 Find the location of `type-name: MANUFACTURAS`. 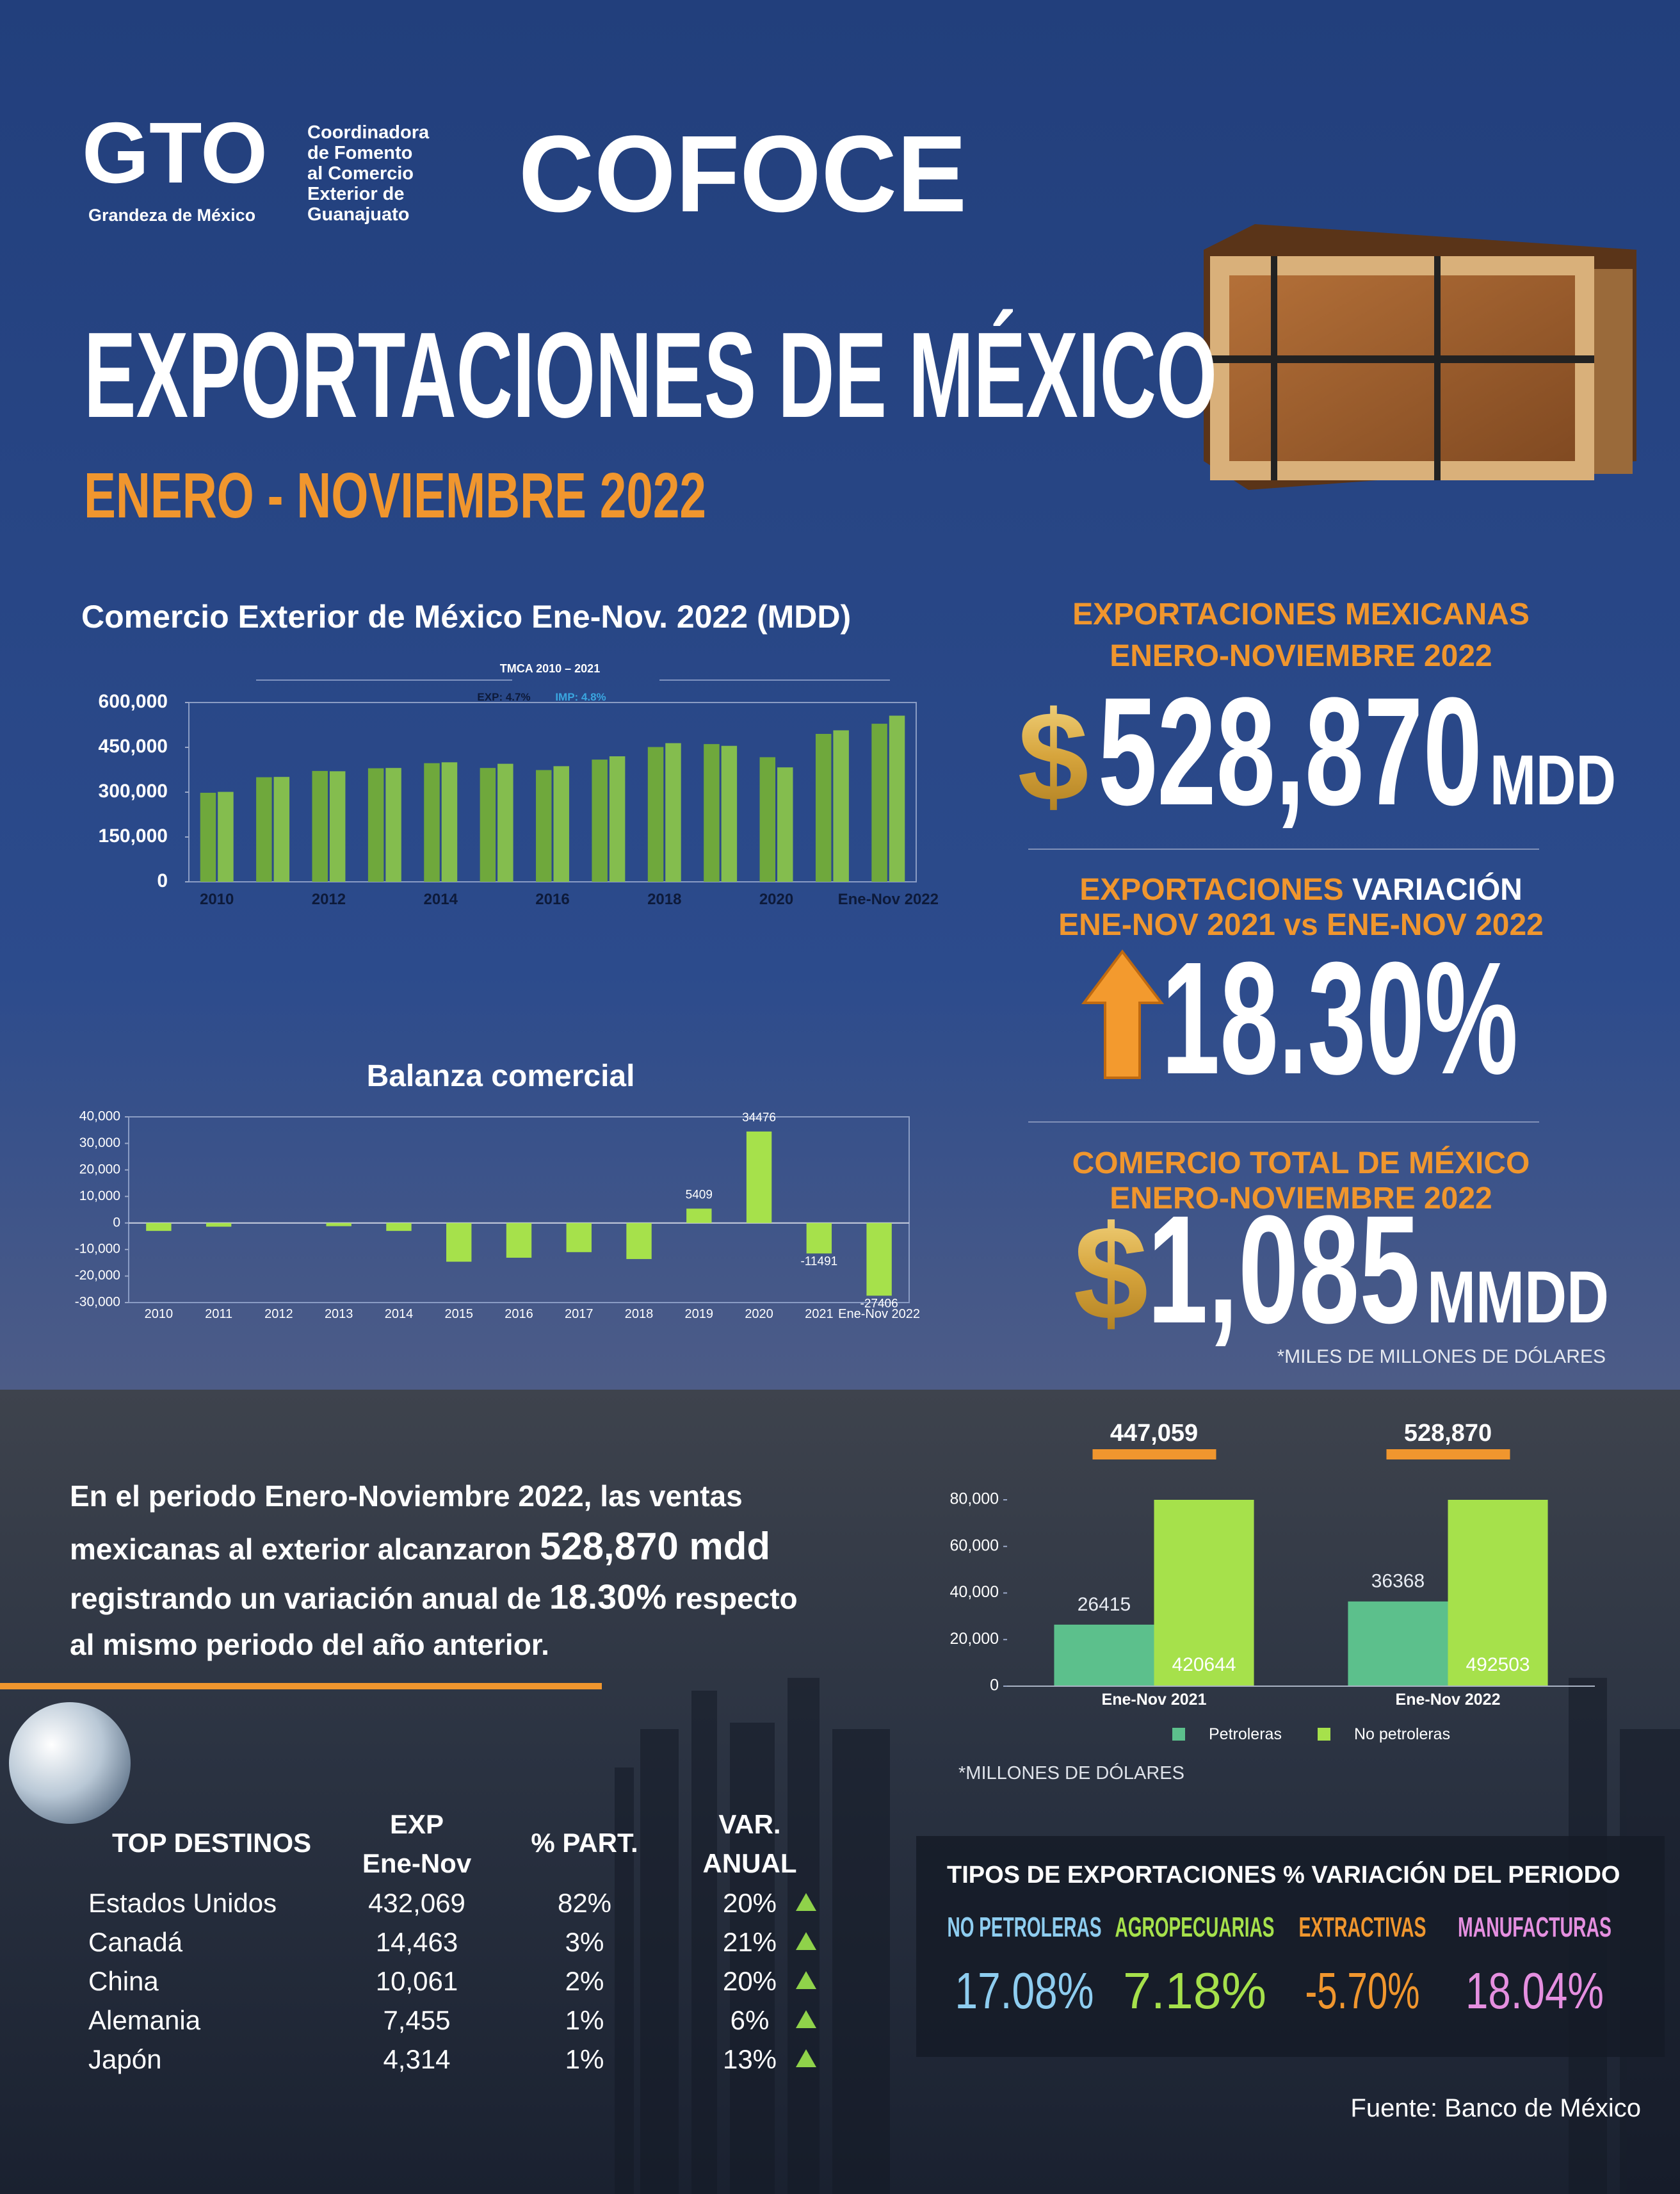

type-name: MANUFACTURAS is located at coordinates (1534, 1928).